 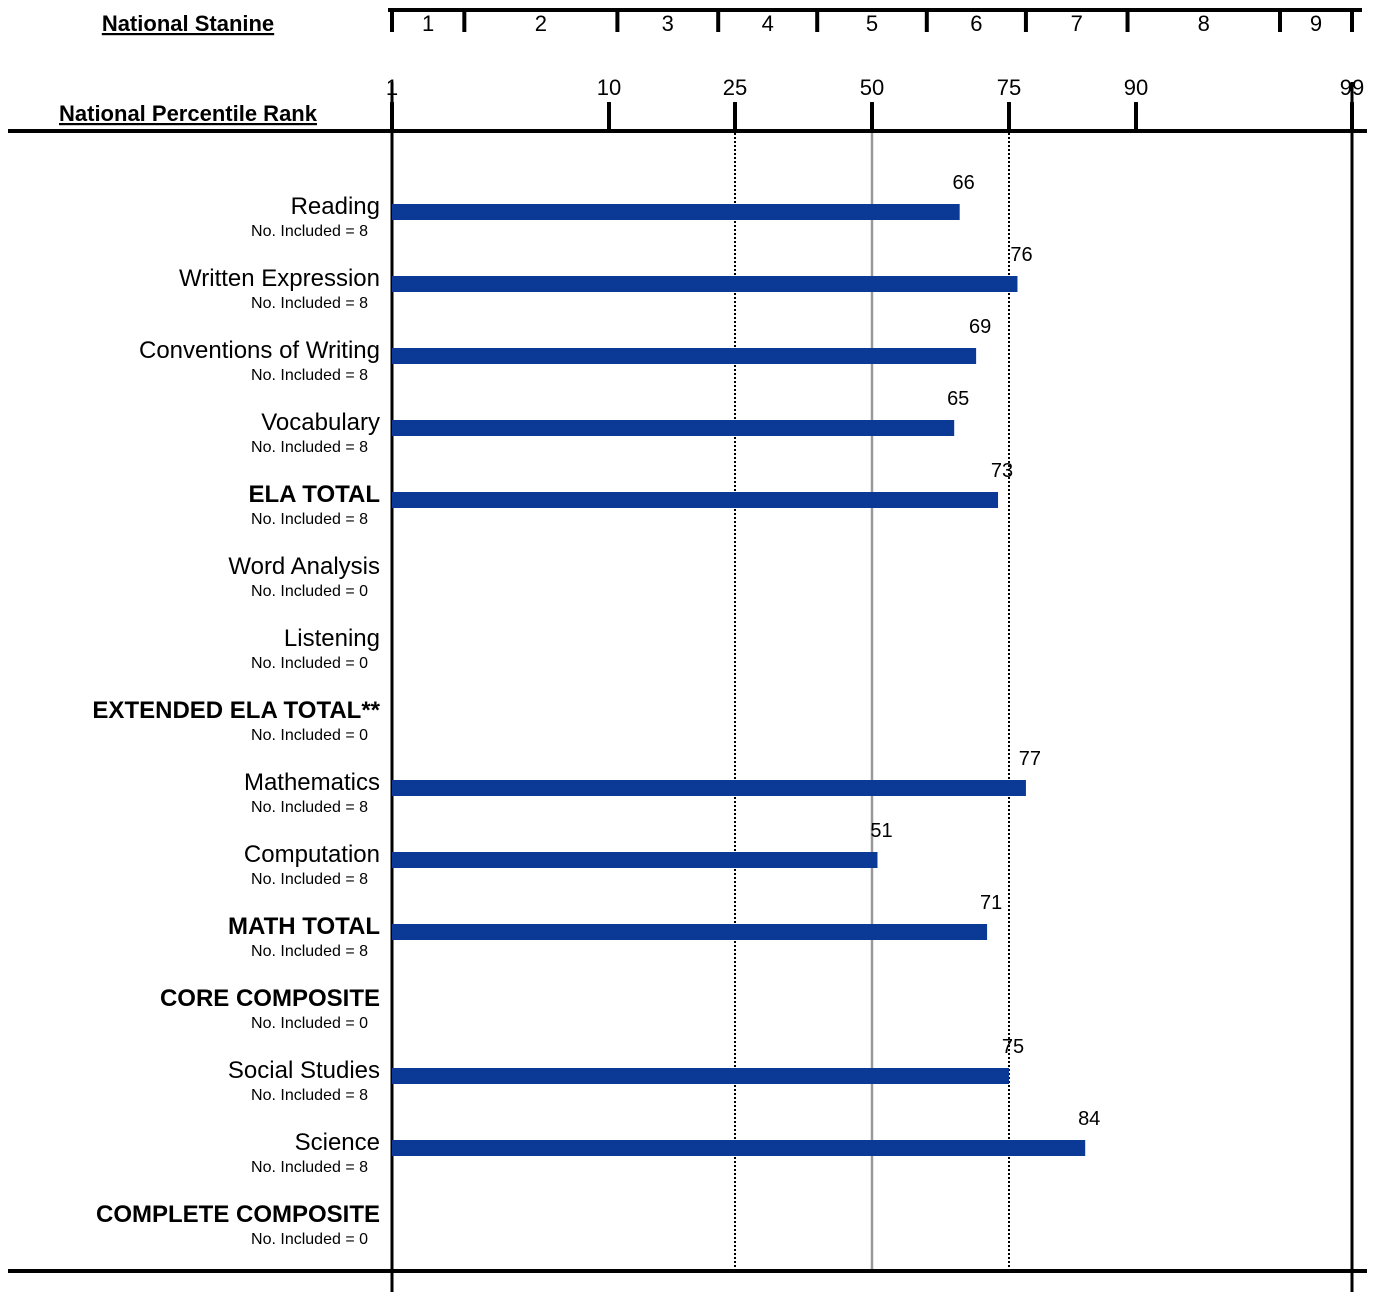 What do you see at coordinates (312, 782) in the screenshot?
I see `row-label: Mathematics` at bounding box center [312, 782].